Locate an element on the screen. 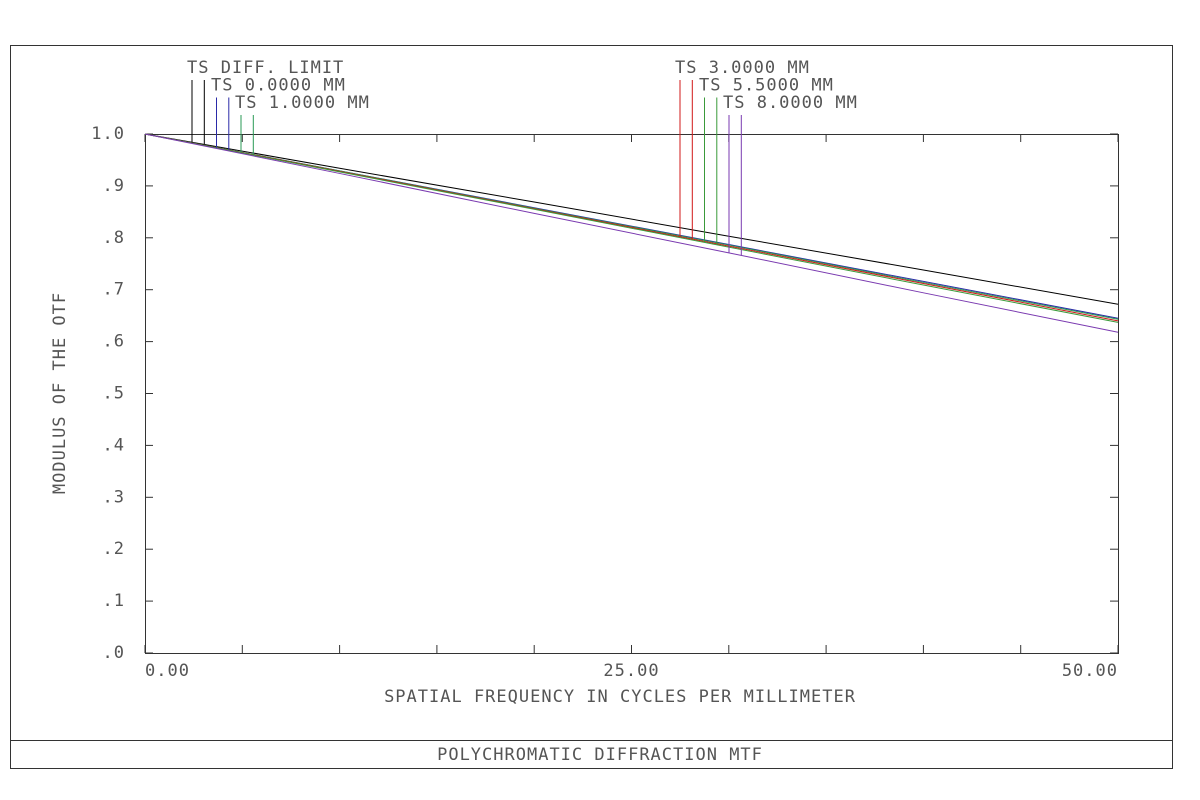  y-tick-label: .8 is located at coordinates (114, 238).